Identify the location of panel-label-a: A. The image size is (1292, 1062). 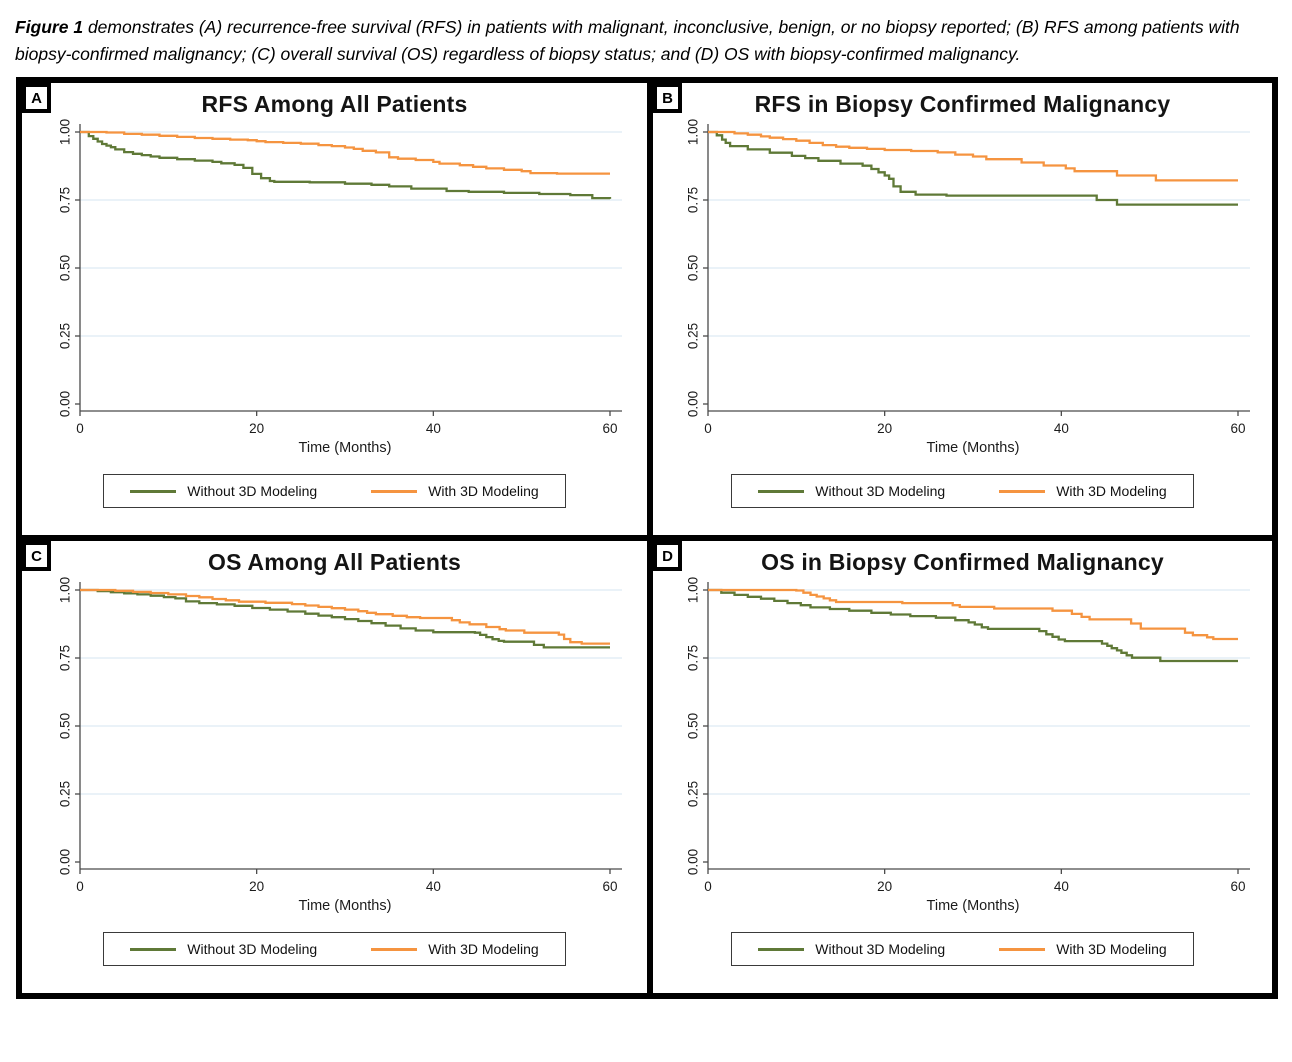
(36, 98).